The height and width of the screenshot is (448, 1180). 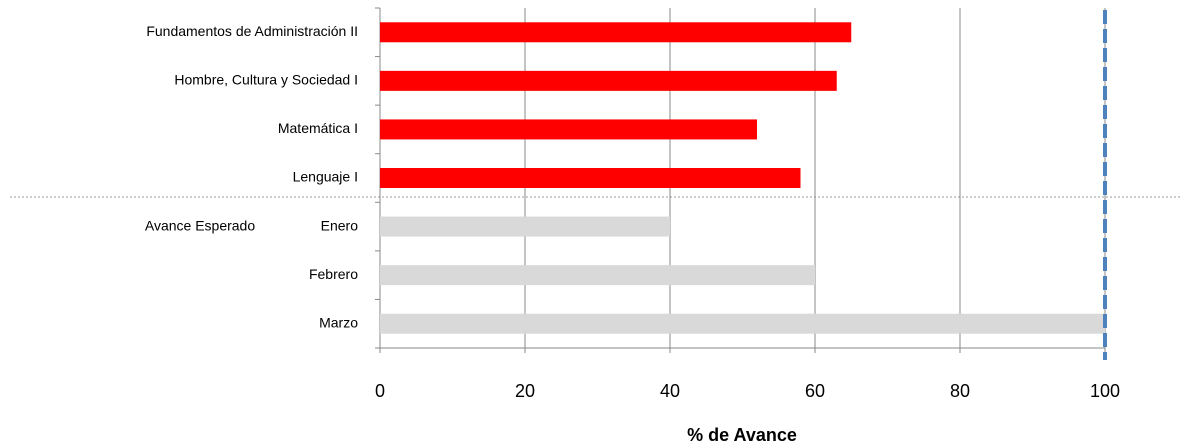 I want to click on y-tick-label: Hombre, Cultura y Sociedad I, so click(x=266, y=80).